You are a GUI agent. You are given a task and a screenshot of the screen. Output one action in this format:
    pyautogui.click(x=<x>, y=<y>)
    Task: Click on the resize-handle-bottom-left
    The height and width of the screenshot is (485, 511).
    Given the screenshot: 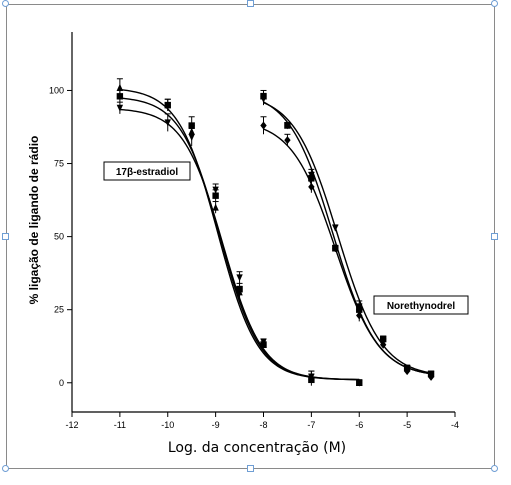 What is the action you would take?
    pyautogui.click(x=5, y=468)
    